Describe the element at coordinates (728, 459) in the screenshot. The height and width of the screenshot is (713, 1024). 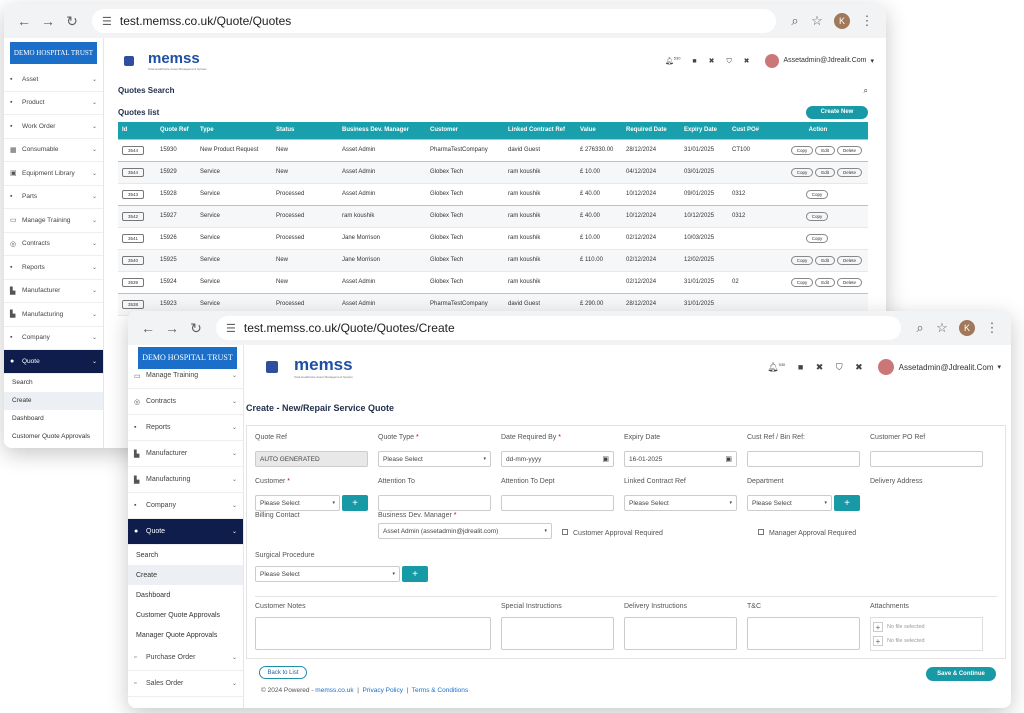
I see `calendar-icon: ▣` at that location.